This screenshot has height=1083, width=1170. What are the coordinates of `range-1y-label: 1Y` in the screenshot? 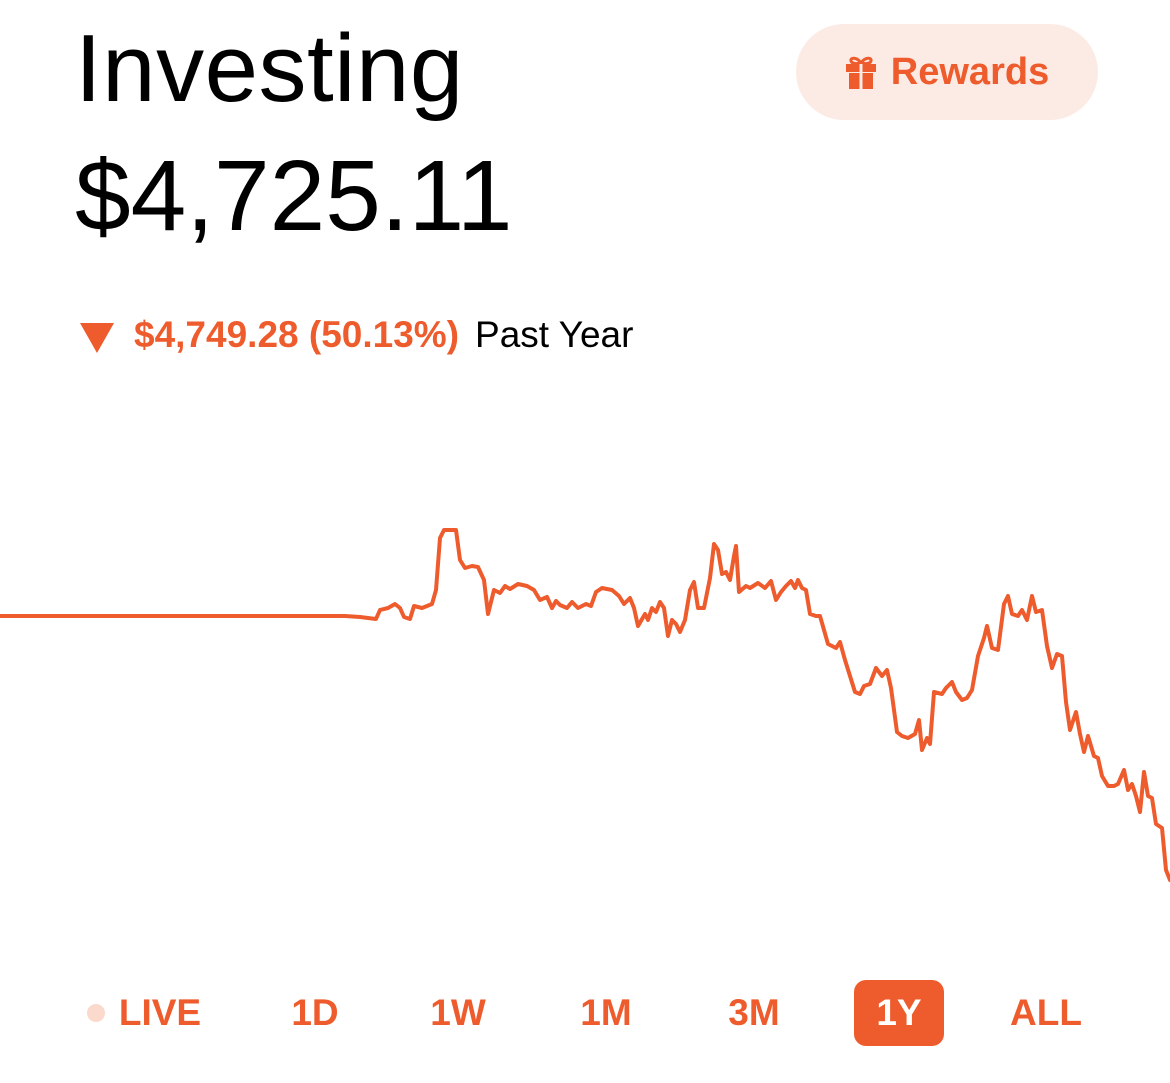 It's located at (899, 1012).